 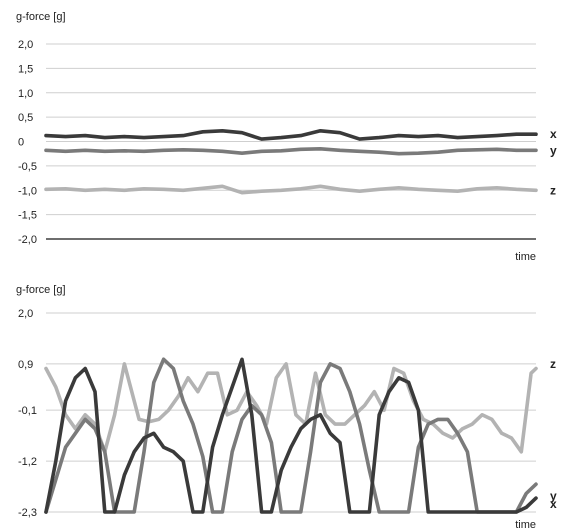 What do you see at coordinates (27, 240) in the screenshot?
I see `y-tick-label: -2,0` at bounding box center [27, 240].